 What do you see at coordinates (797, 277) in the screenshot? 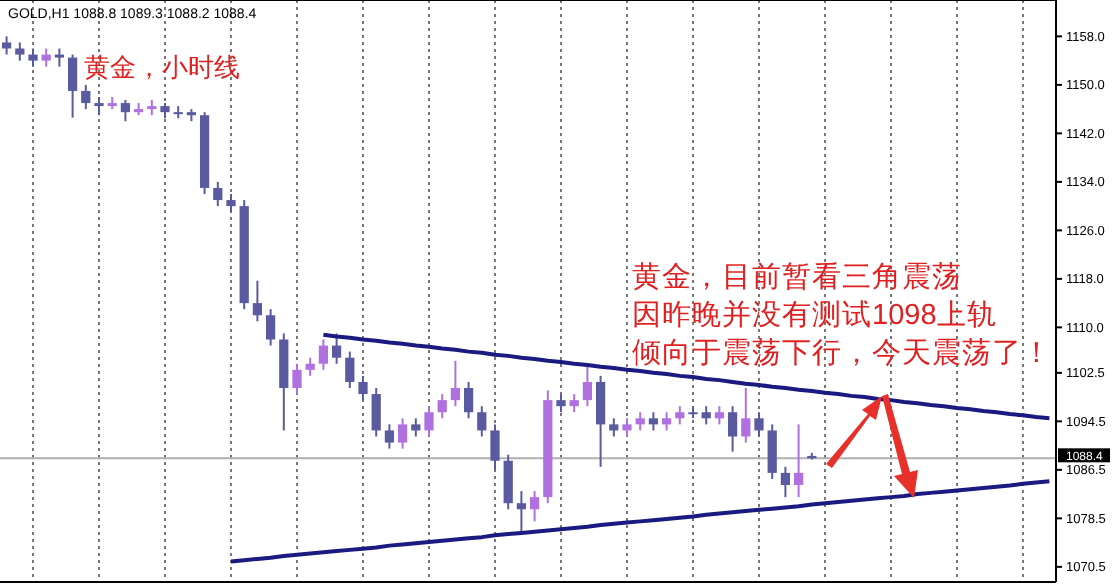
I see `annotation: 黄金，目前暂看三角震荡` at bounding box center [797, 277].